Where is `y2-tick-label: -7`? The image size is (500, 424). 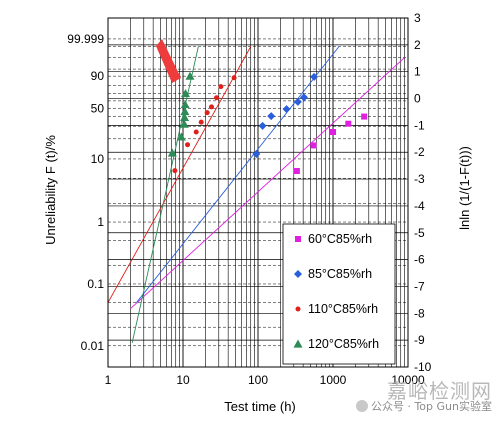 y2-tick-label: -7 is located at coordinates (419, 286).